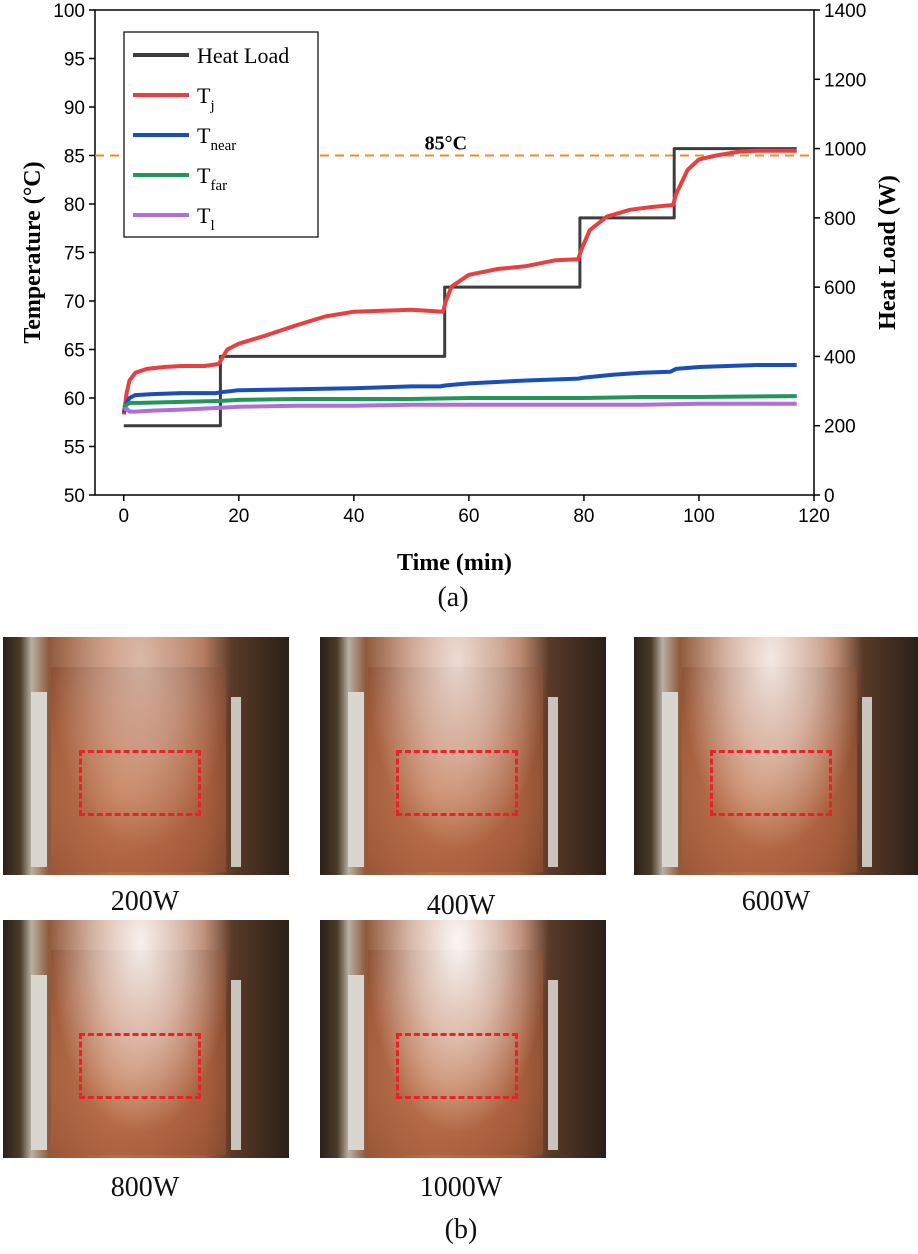 This screenshot has width=918, height=1254. I want to click on y-left-axis-label: Temperature (°C), so click(33, 252).